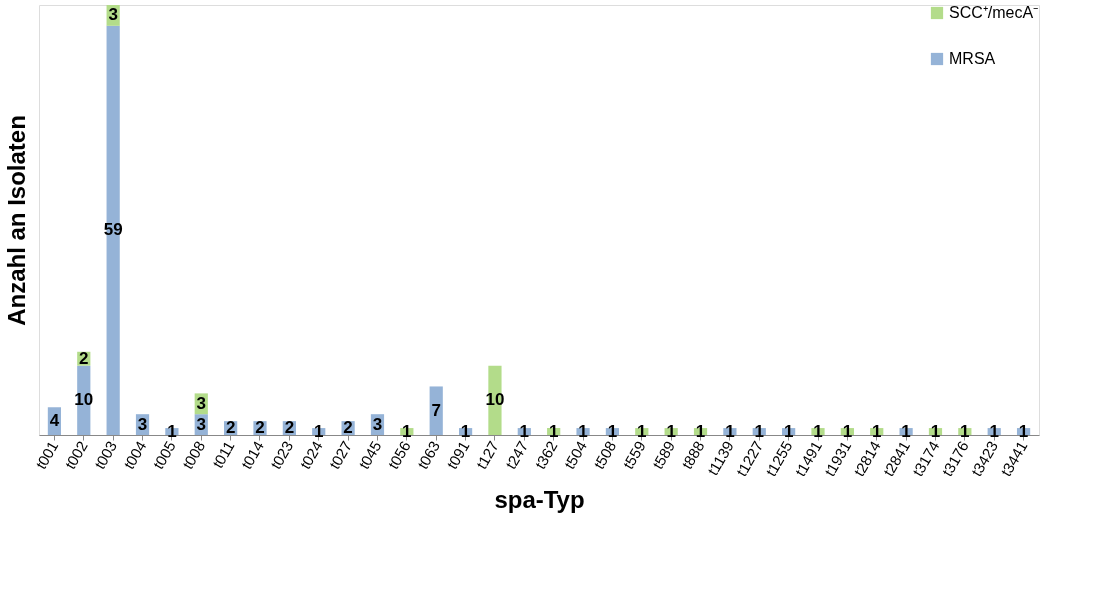 The image size is (1108, 591). Describe the element at coordinates (972, 58) in the screenshot. I see `legend-label: MRSA` at that location.